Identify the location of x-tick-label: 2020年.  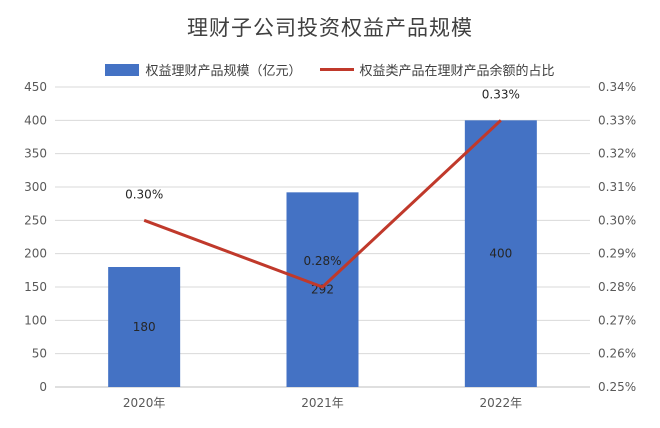
(144, 403).